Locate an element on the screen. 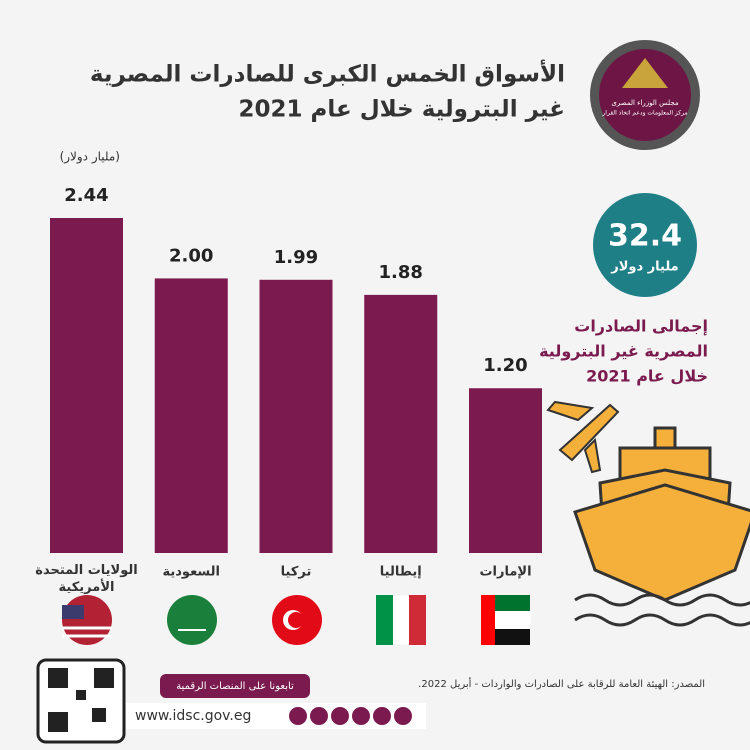  category-label: إيطاليا is located at coordinates (401, 572).